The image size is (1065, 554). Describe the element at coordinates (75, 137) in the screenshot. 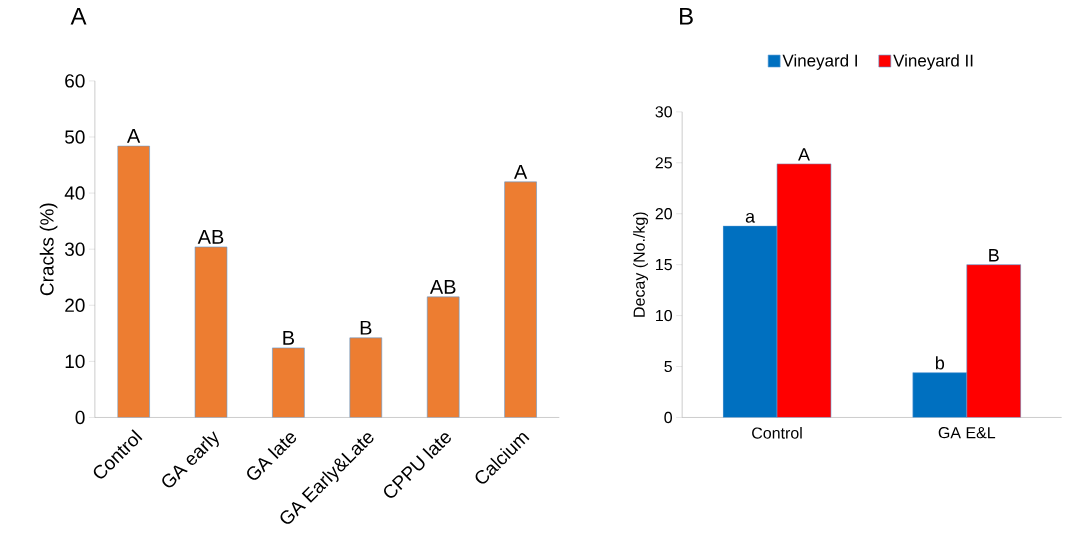

I see `y-tick-label: 50` at that location.